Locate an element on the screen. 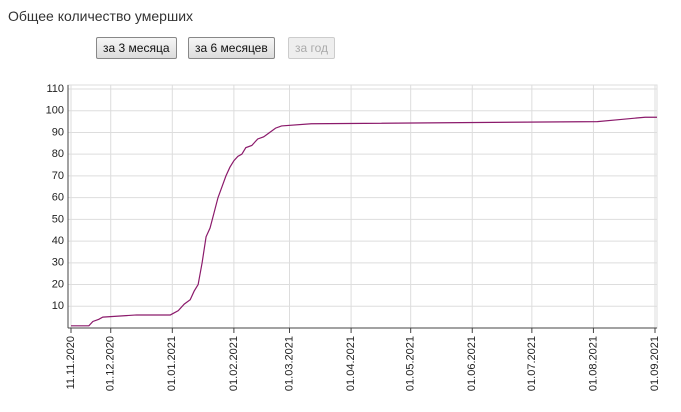 The width and height of the screenshot is (681, 412). y-tick-label: 20 is located at coordinates (58, 284).